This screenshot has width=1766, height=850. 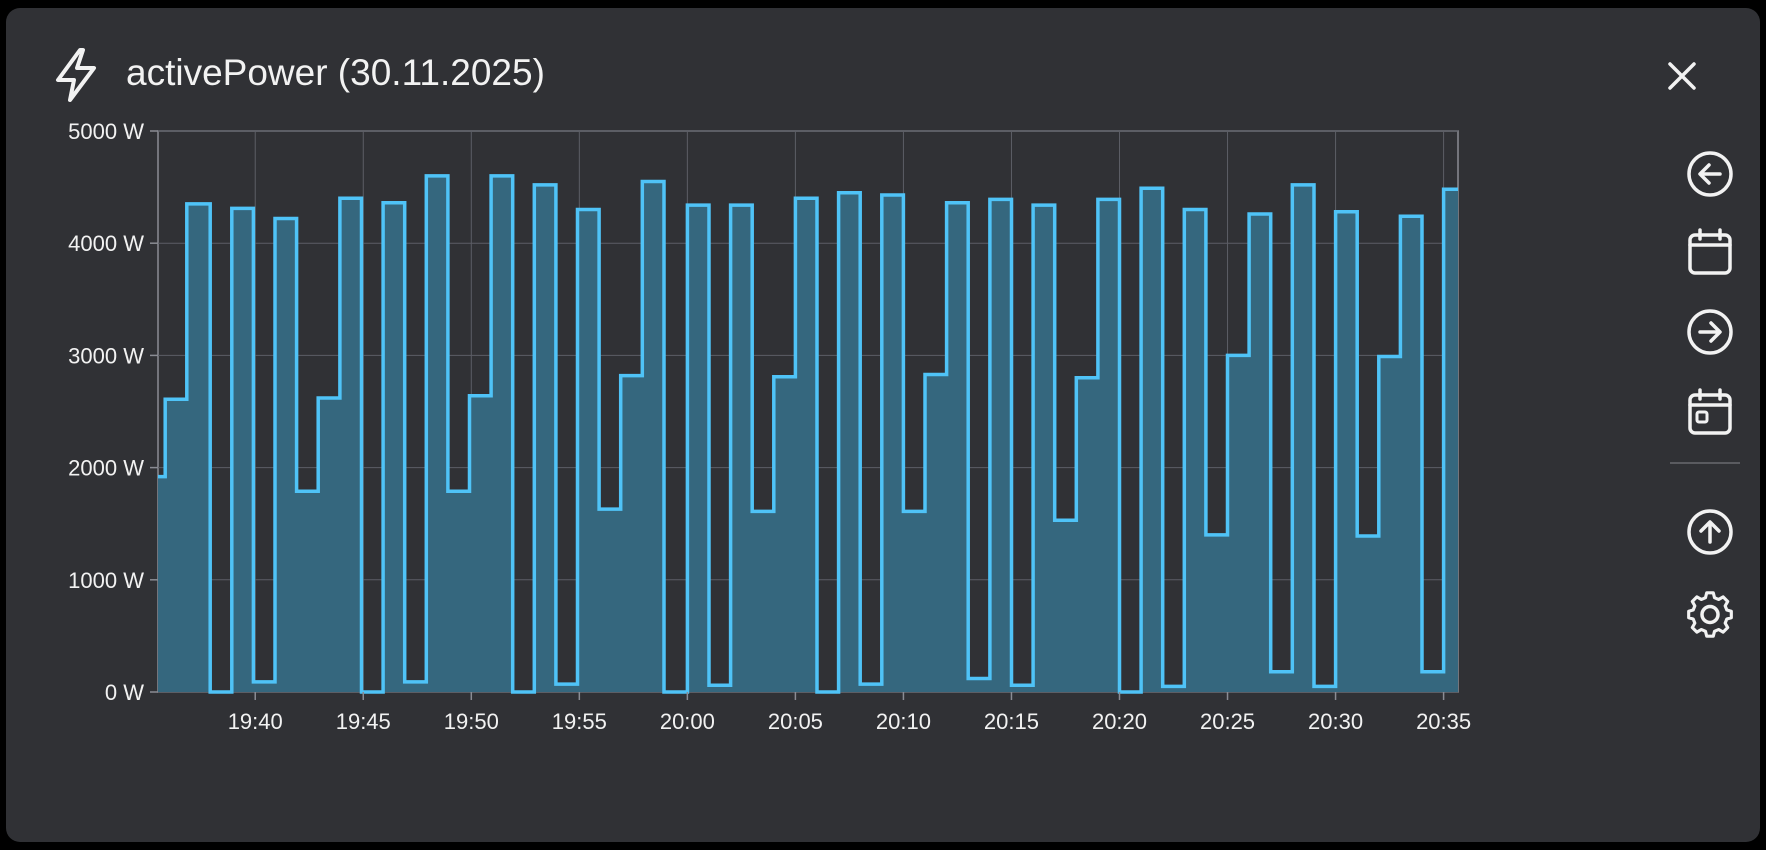 What do you see at coordinates (76, 75) in the screenshot?
I see `lightning-icon` at bounding box center [76, 75].